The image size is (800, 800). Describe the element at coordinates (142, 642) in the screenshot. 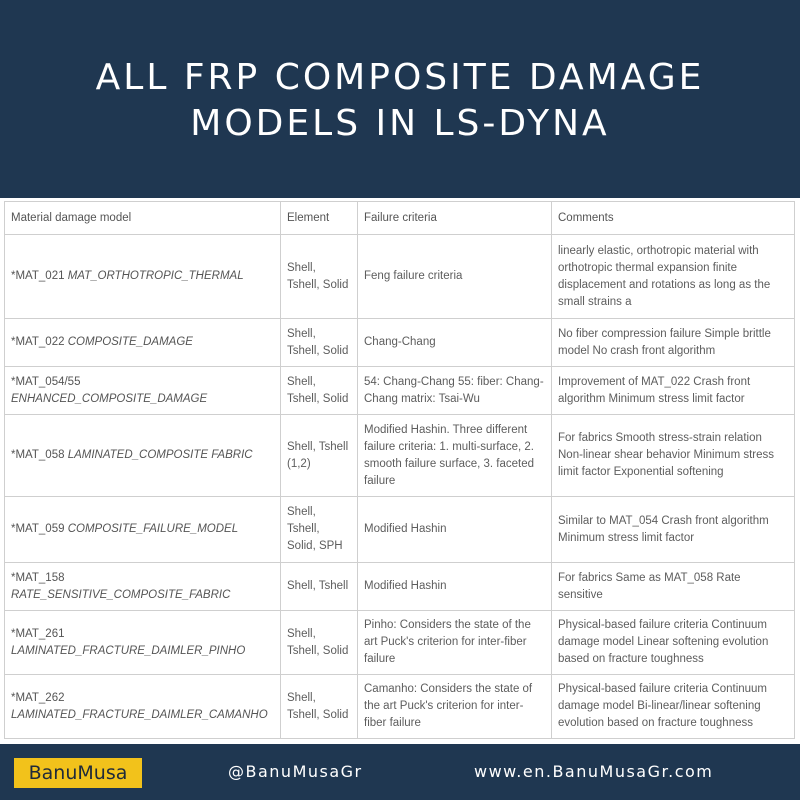

I see `model-cell: *MAT_261 LAMINATED_FRACTURE_DAIMLER_PINHO` at that location.